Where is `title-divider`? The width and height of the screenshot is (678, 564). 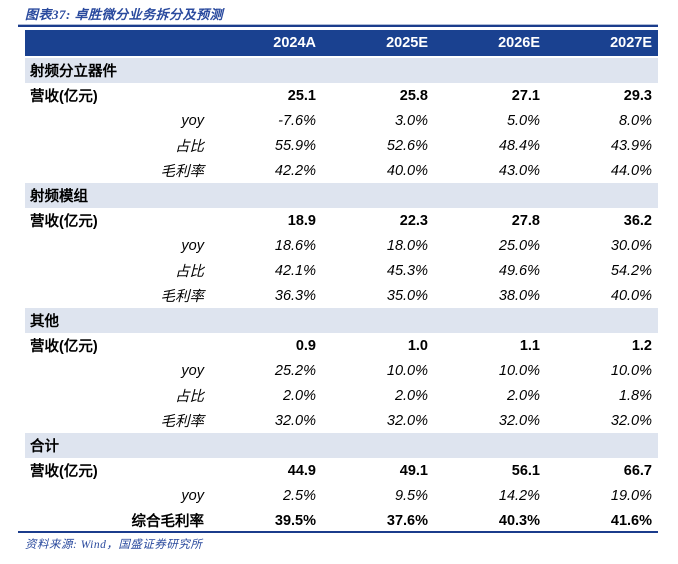
title-divider is located at coordinates (338, 25).